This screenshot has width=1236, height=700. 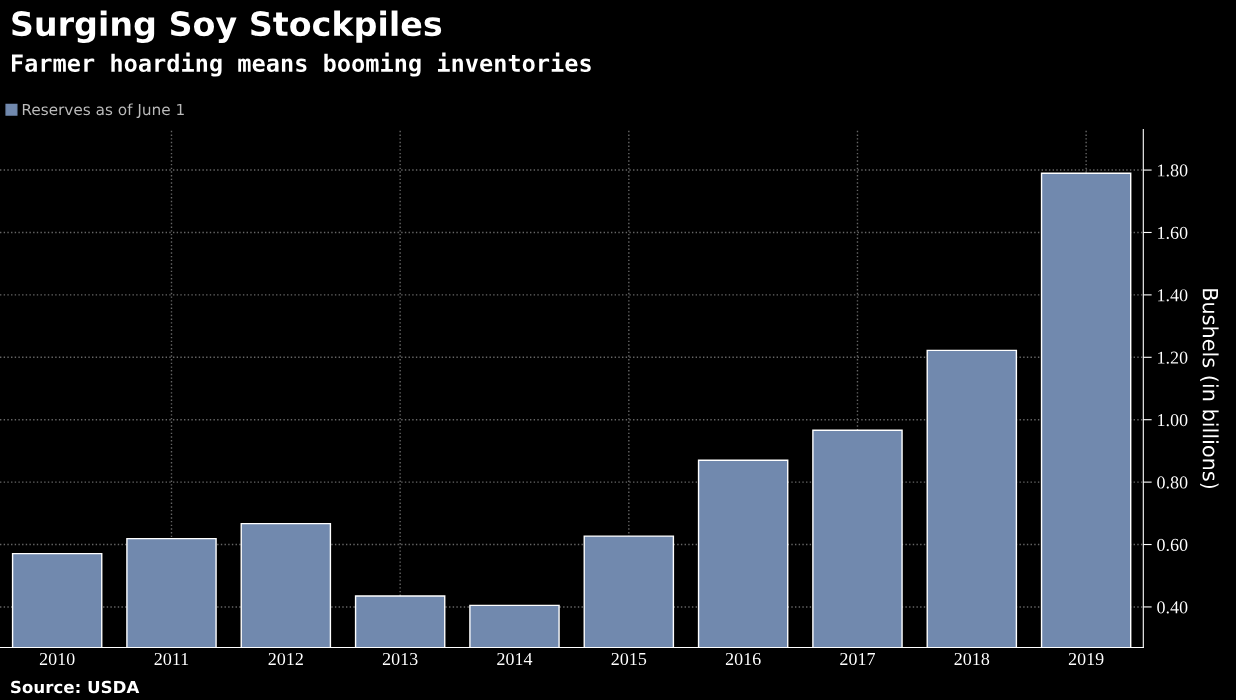 I want to click on y-tick-label: 1.60, so click(x=1173, y=232).